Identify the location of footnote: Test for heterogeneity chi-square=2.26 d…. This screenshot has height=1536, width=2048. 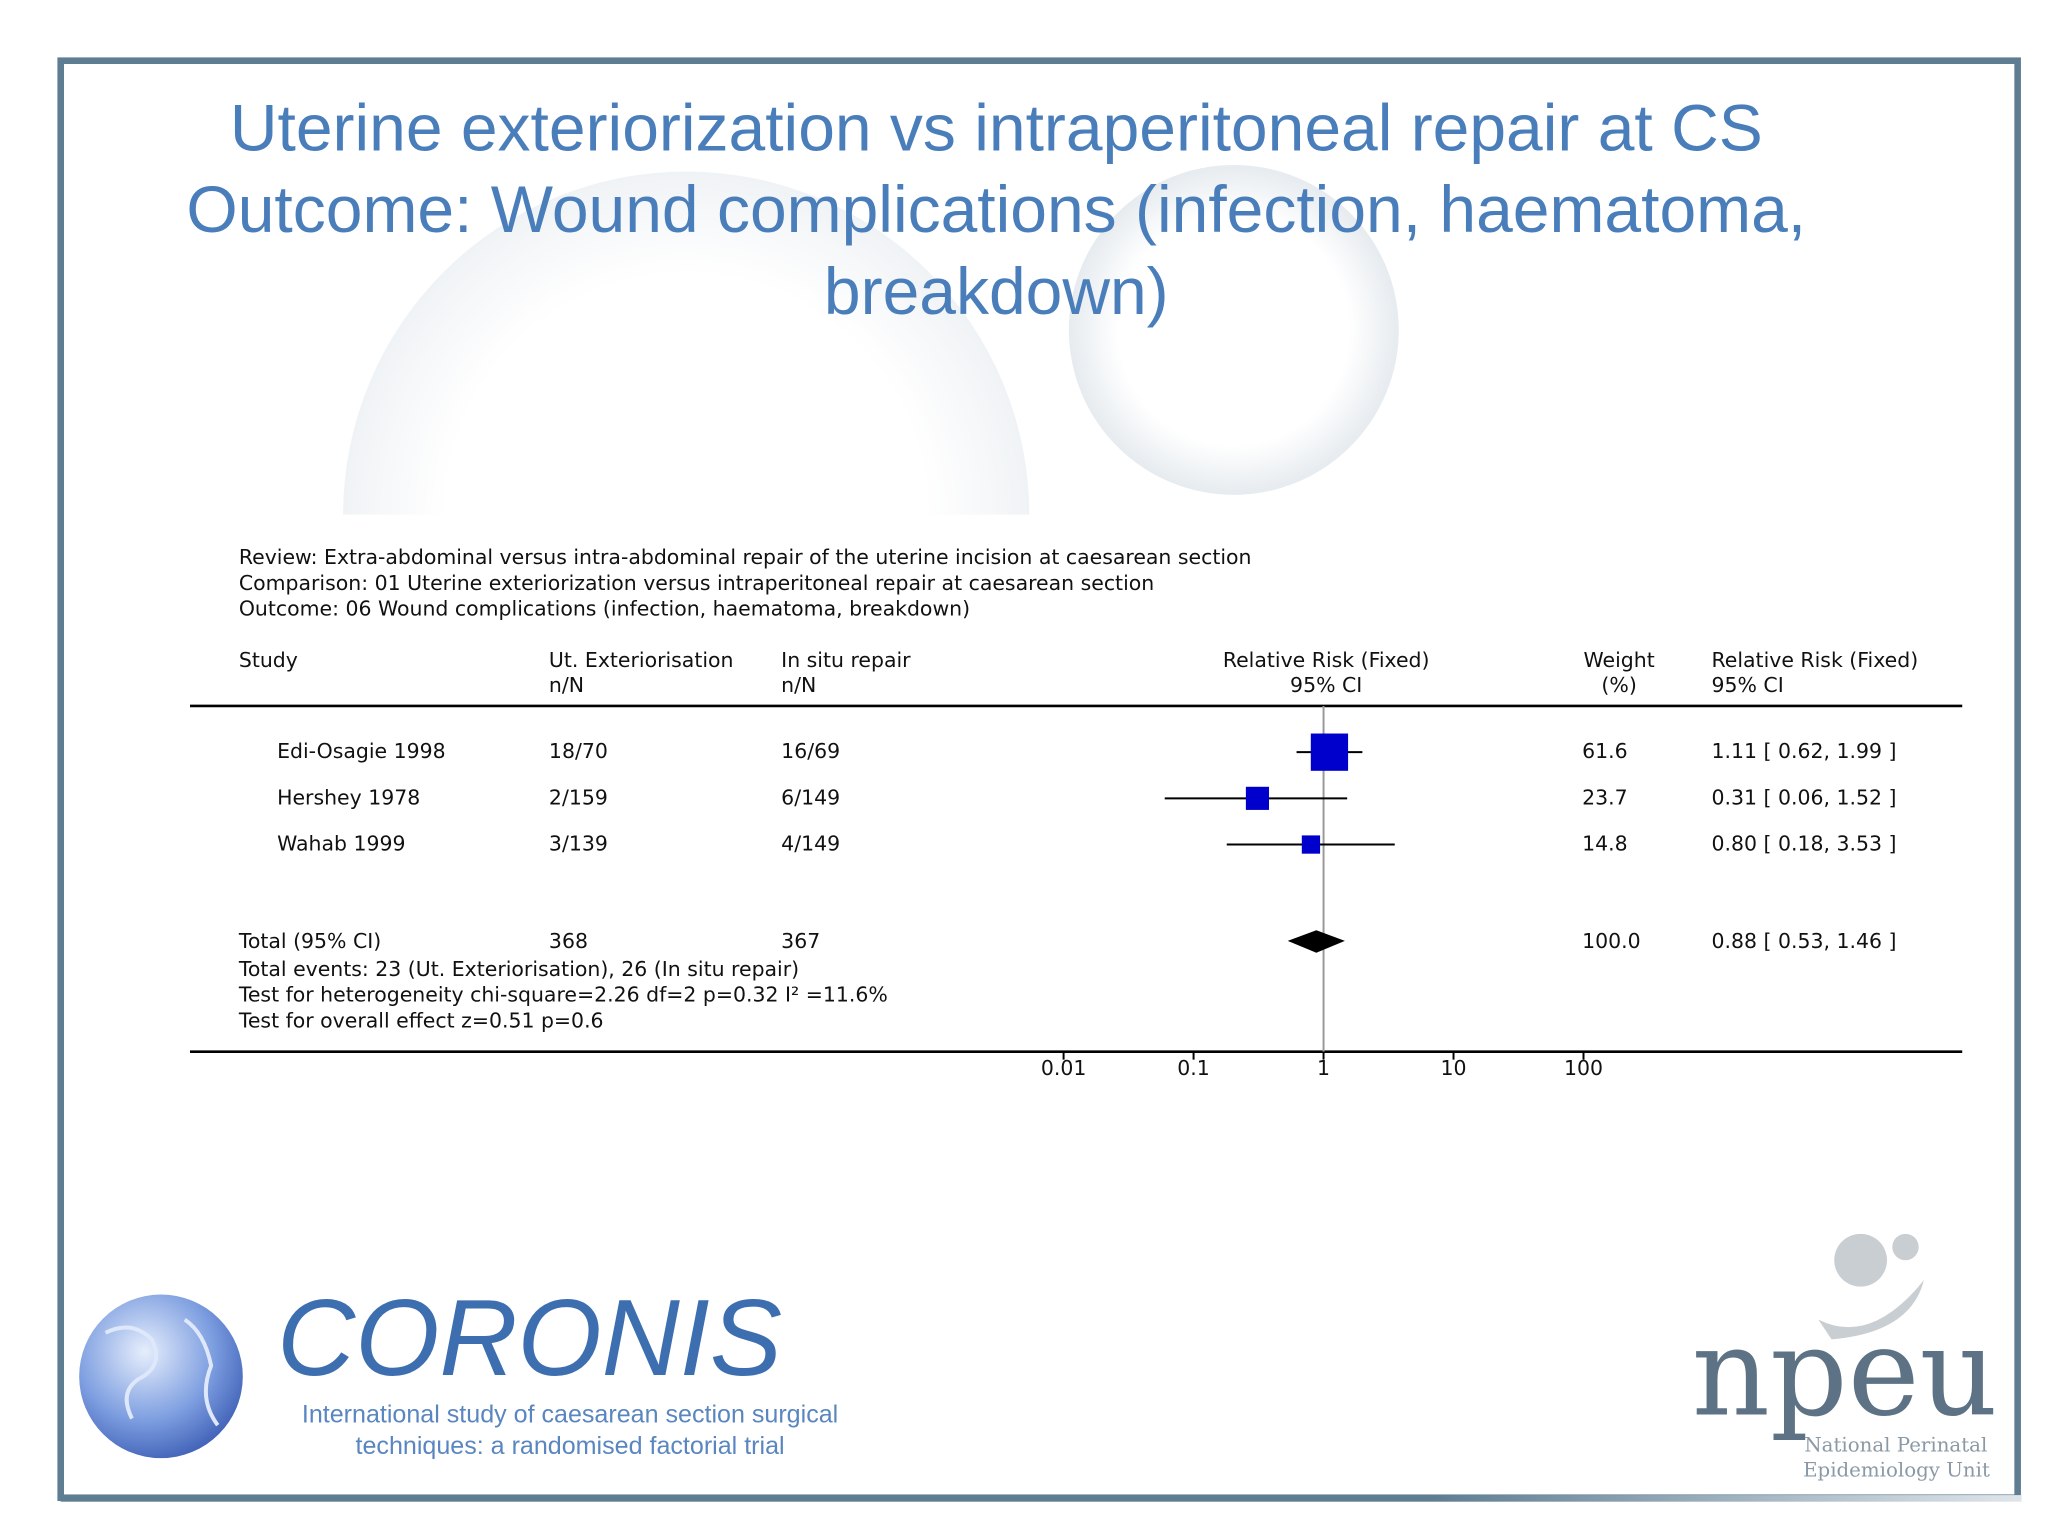
(563, 995).